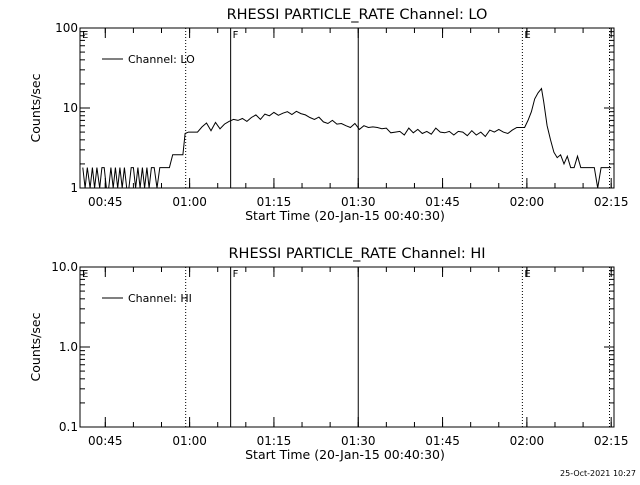 Image resolution: width=640 pixels, height=485 pixels. What do you see at coordinates (357, 15) in the screenshot?
I see `chart-title: RHESSI PARTICLE_RATE Channel: LO` at bounding box center [357, 15].